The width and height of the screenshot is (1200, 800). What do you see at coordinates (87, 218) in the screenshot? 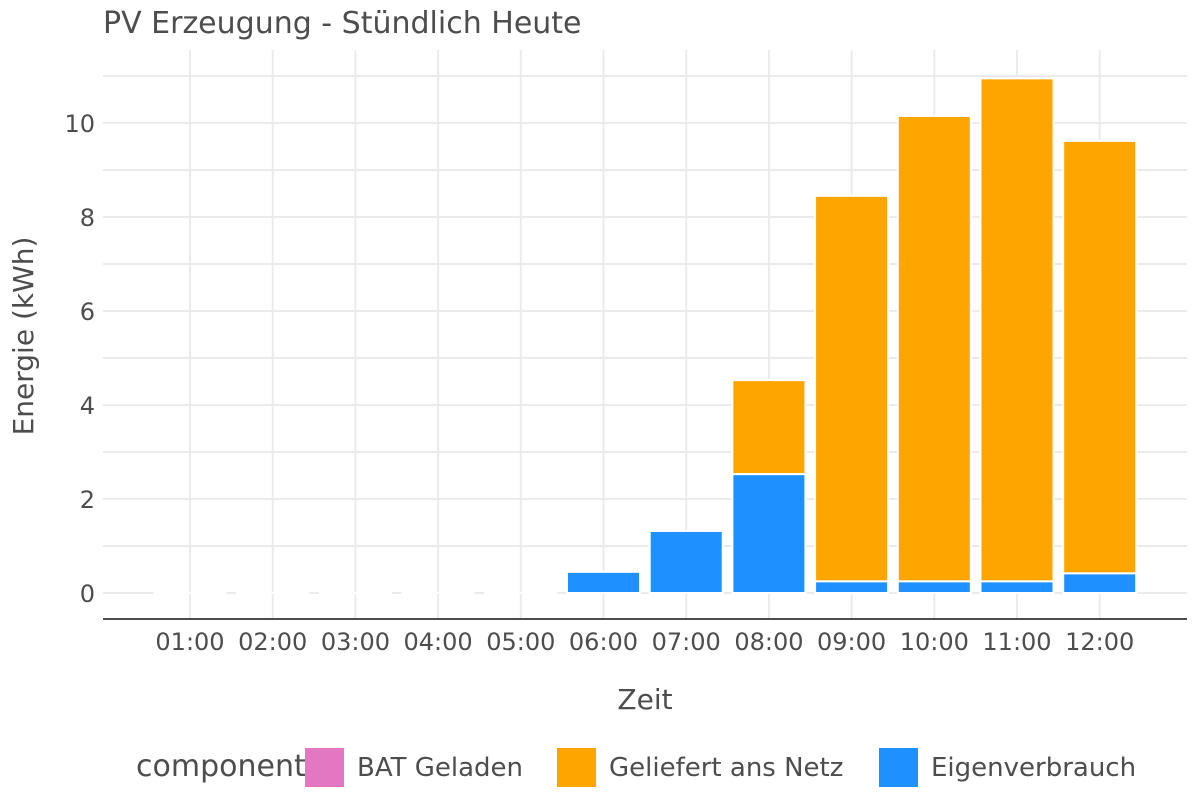
I see `y-tick-label: 8` at bounding box center [87, 218].